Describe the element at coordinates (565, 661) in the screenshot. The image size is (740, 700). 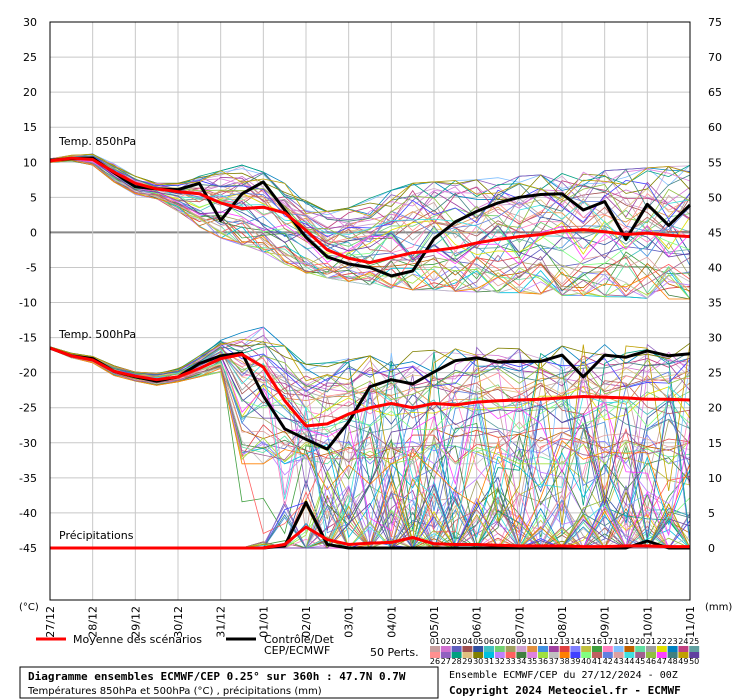
I see `member-number: 38` at that location.